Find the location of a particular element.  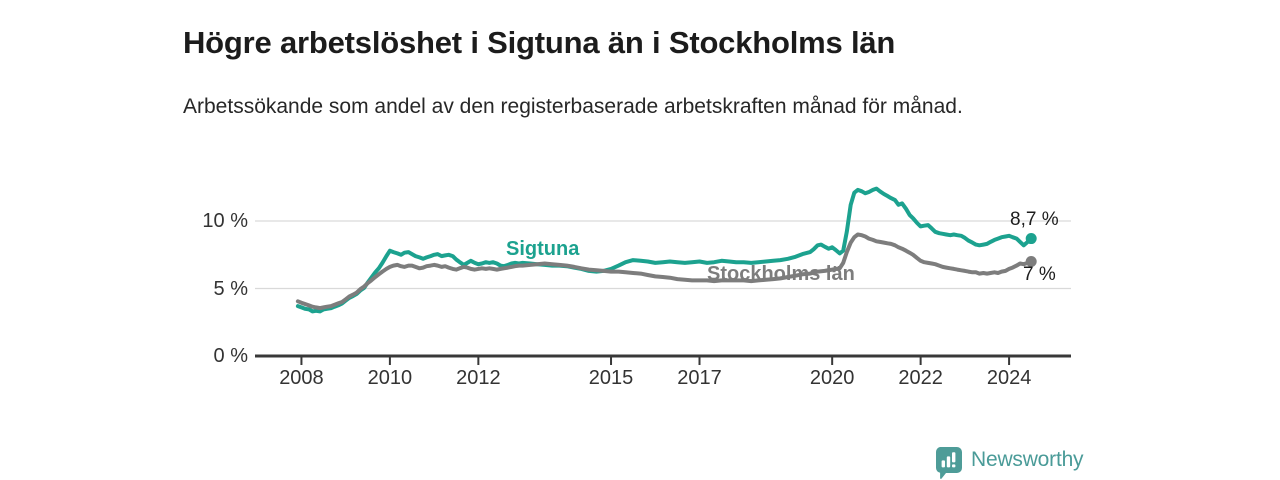

series-label-stockholm: Stockholms län is located at coordinates (781, 274).